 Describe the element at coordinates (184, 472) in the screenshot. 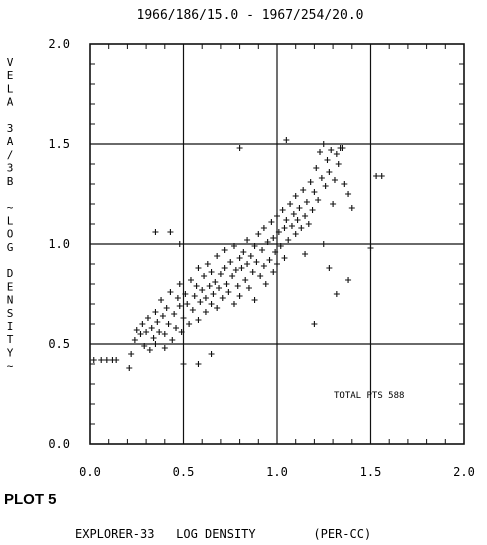

I see `x-tick-label: 0.5` at that location.